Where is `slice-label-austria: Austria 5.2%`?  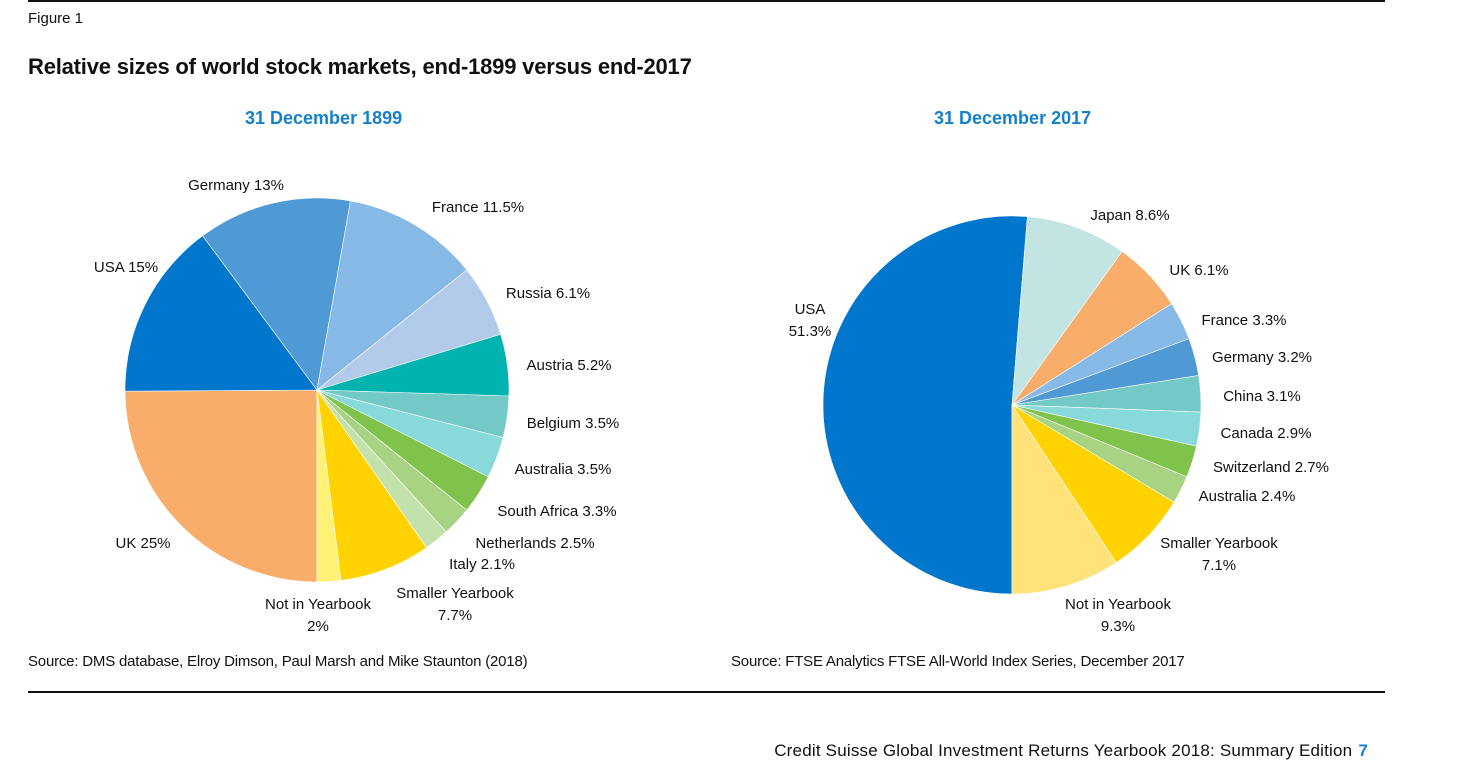
slice-label-austria: Austria 5.2% is located at coordinates (568, 365).